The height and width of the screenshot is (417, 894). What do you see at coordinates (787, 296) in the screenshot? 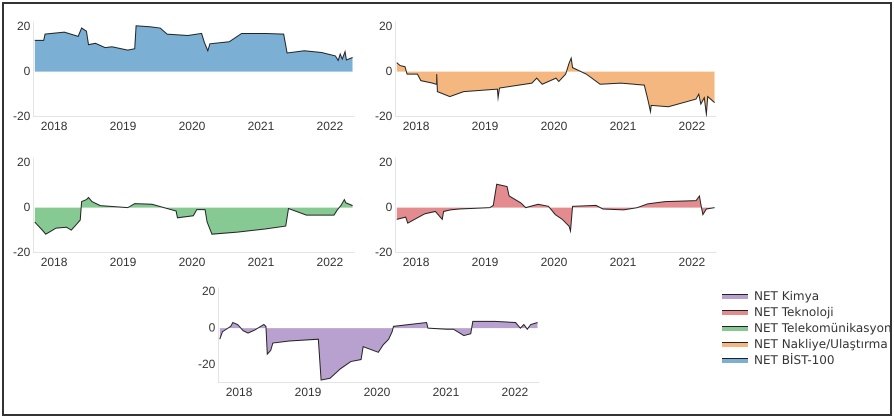
I see `legend-label: NET Kimya` at bounding box center [787, 296].